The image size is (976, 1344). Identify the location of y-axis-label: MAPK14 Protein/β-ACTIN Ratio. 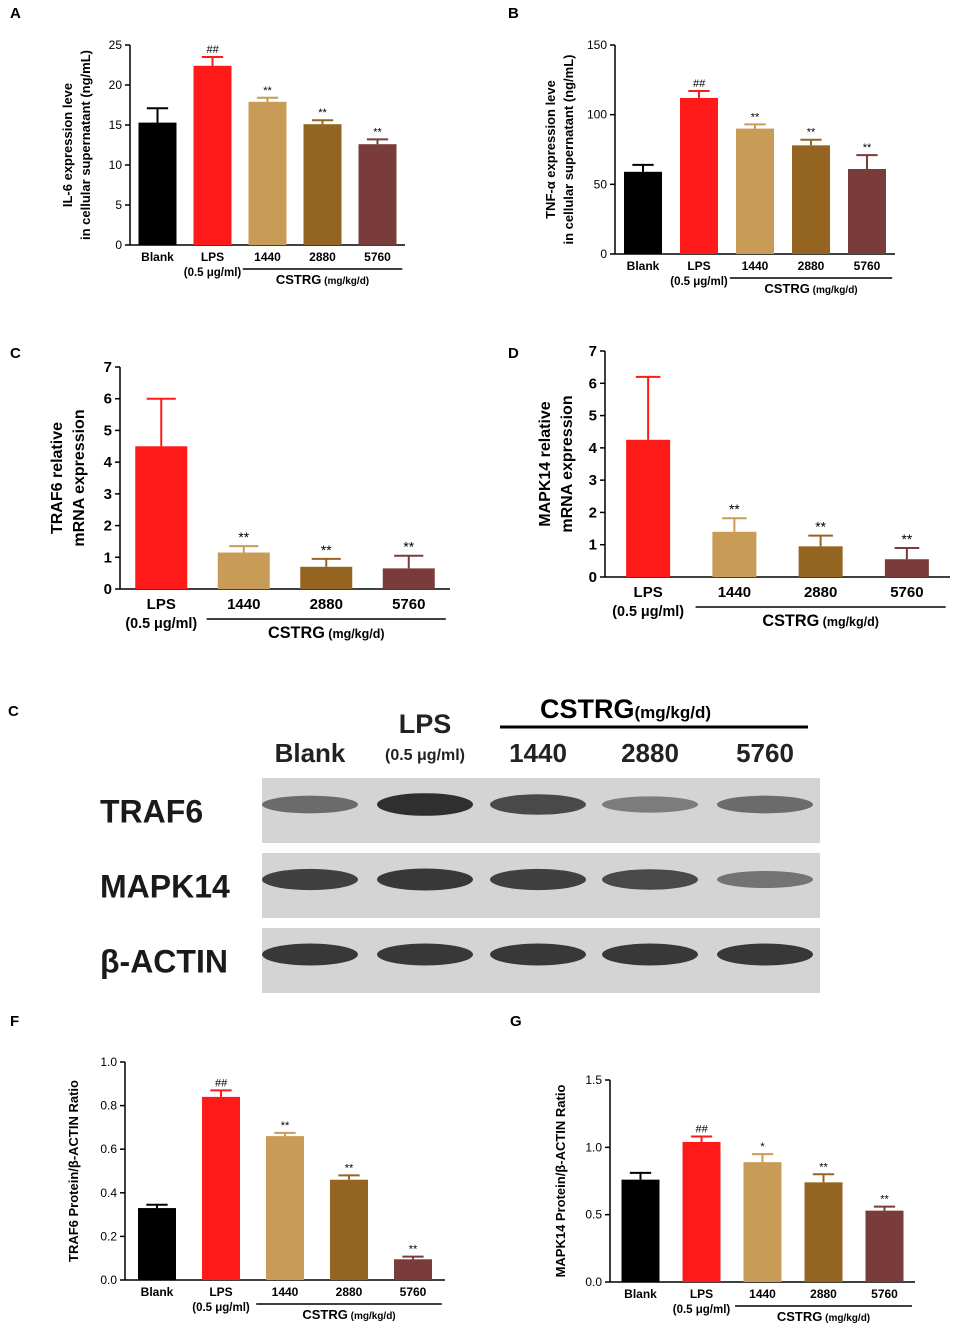
(560, 1181).